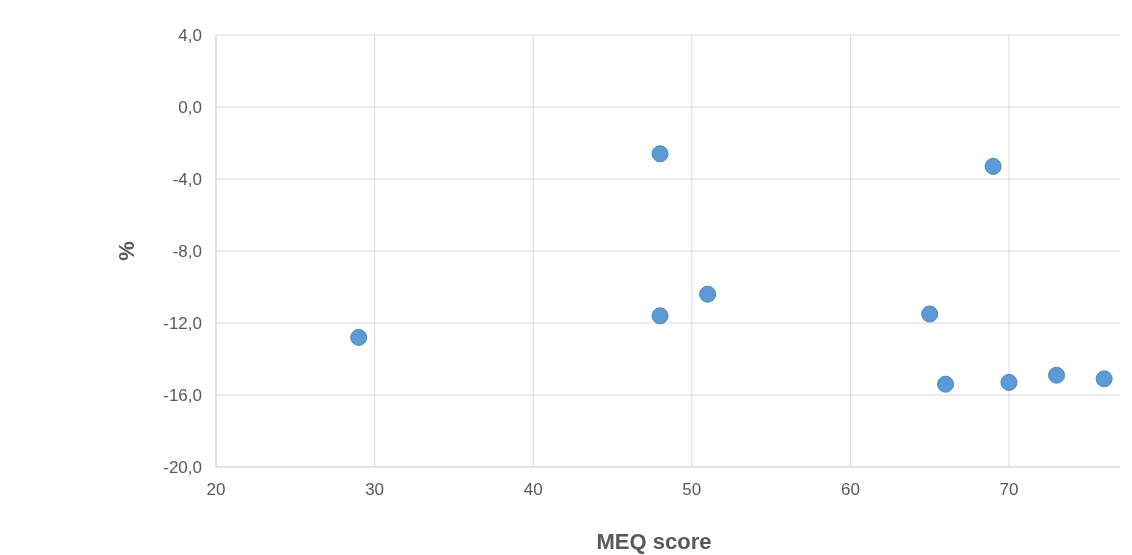  Describe the element at coordinates (182, 395) in the screenshot. I see `y-tick-label: -16,0` at that location.